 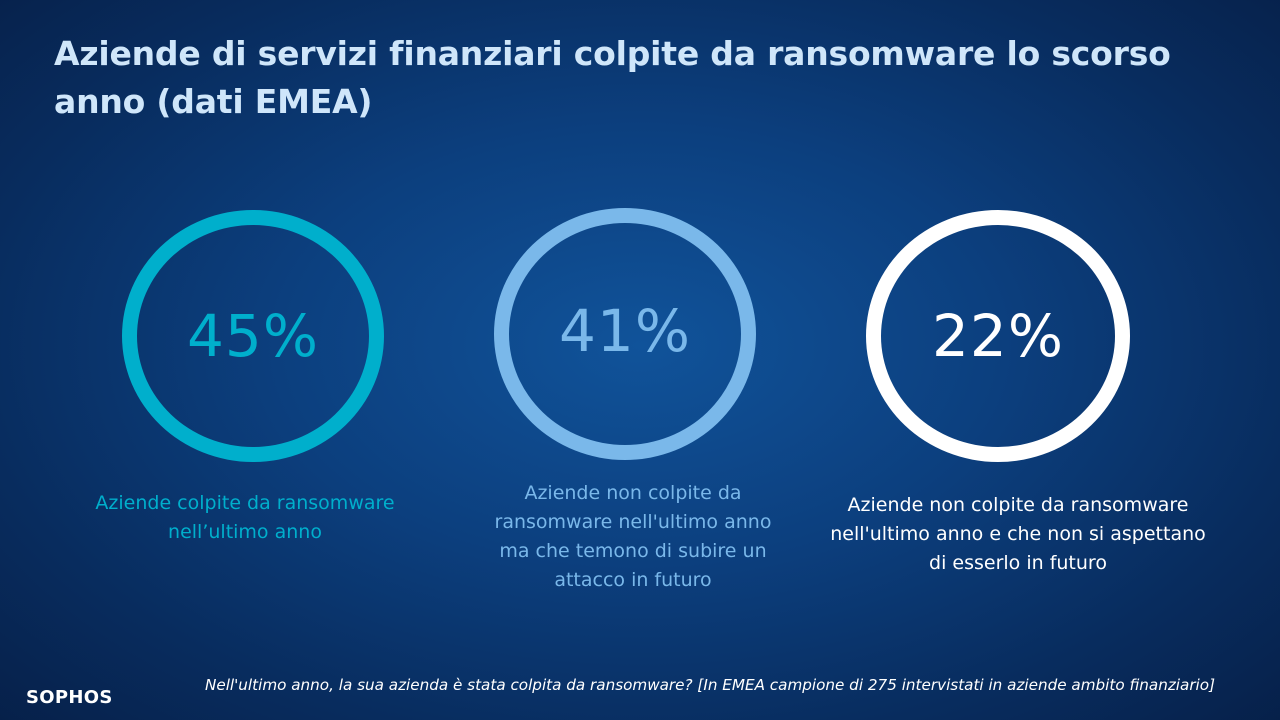 I want to click on stat-value-not-affected-unconcerned: 22%, so click(x=998, y=336).